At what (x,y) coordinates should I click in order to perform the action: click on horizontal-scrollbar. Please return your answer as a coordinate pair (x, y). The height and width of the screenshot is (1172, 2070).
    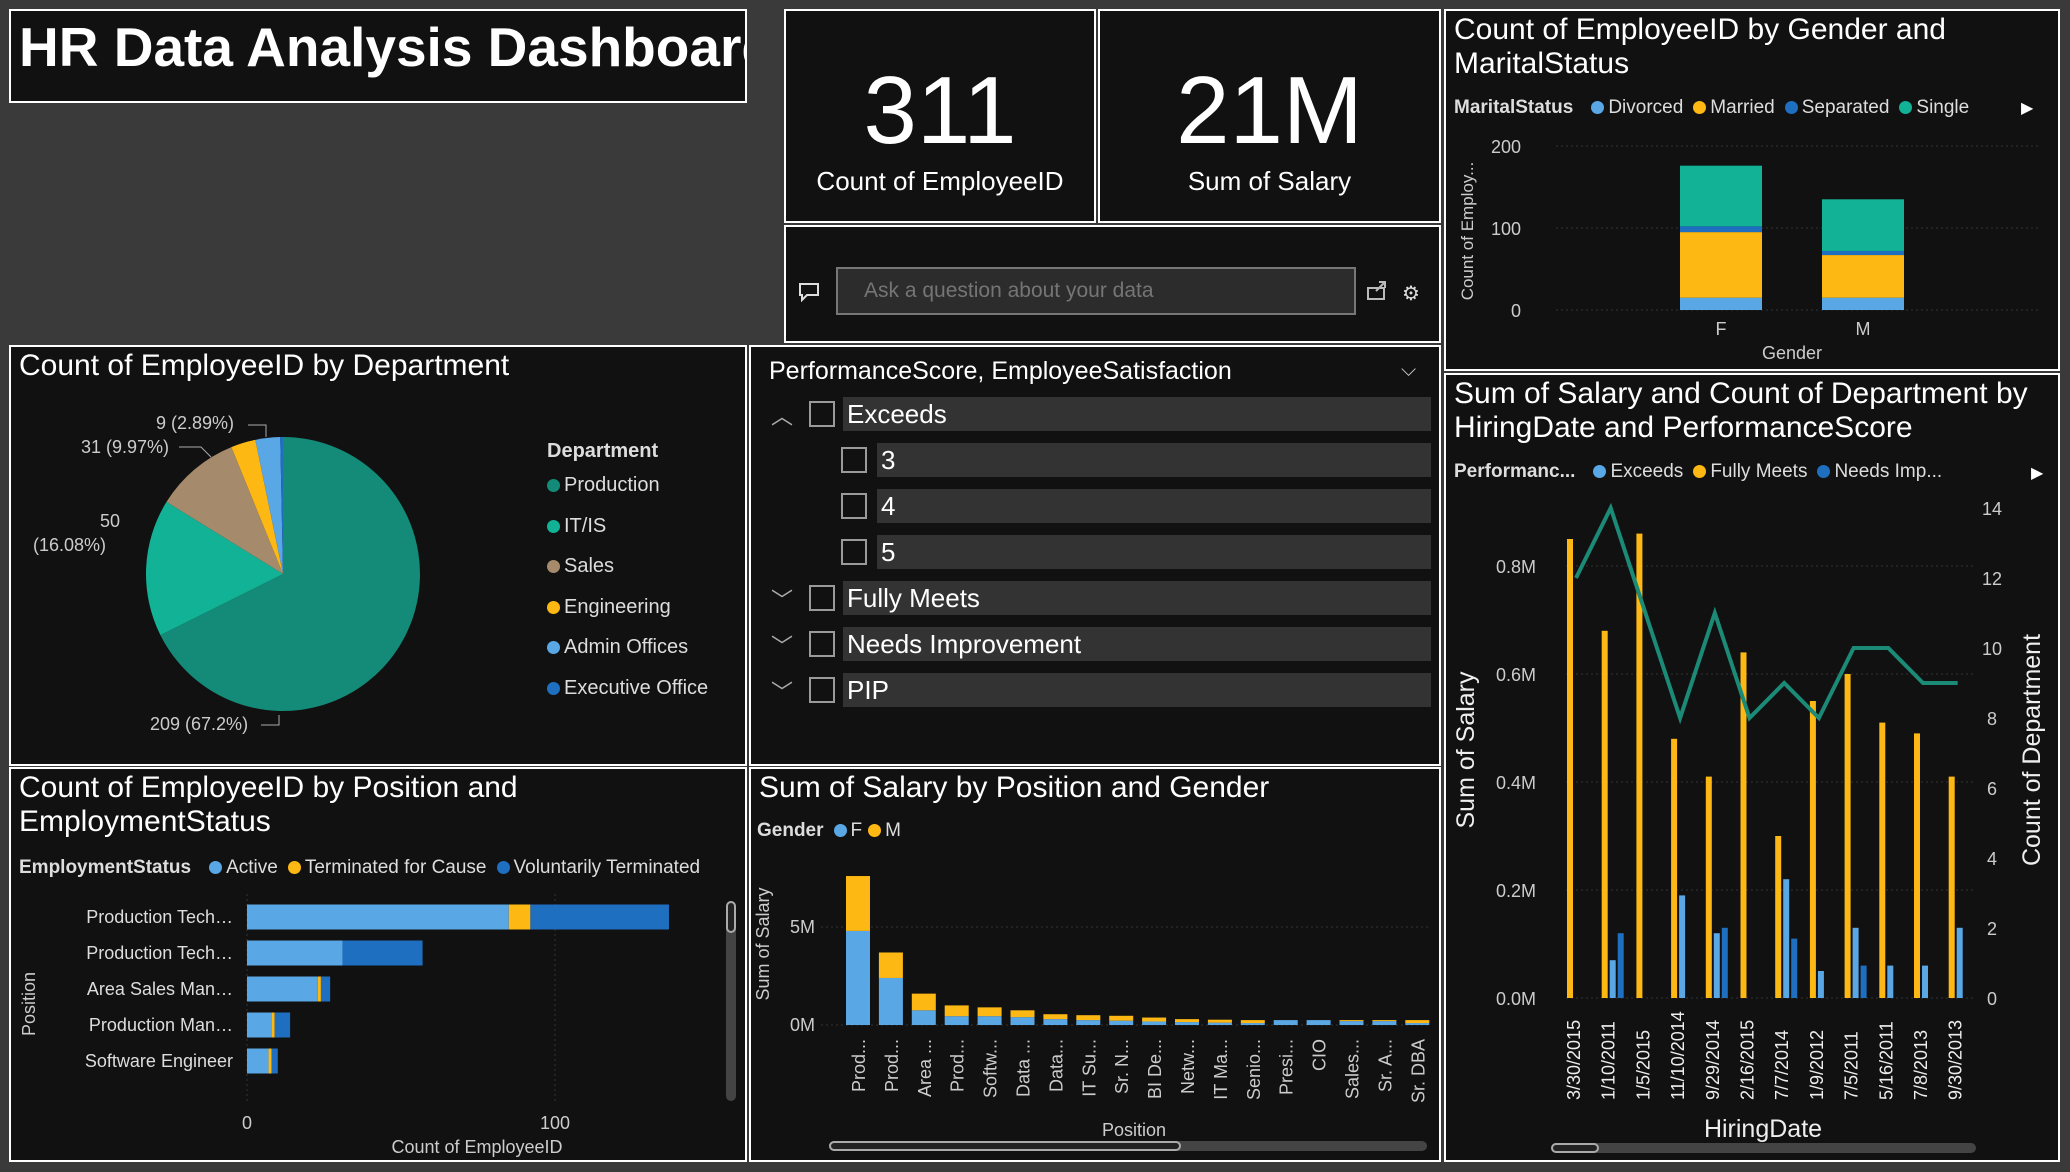
    Looking at the image, I should click on (1763, 1148).